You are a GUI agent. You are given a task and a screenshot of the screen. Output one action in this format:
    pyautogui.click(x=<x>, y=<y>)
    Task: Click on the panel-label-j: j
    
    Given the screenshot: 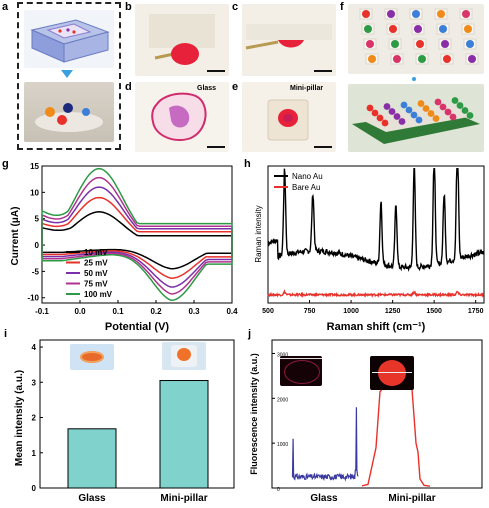 What is the action you would take?
    pyautogui.click(x=250, y=334)
    